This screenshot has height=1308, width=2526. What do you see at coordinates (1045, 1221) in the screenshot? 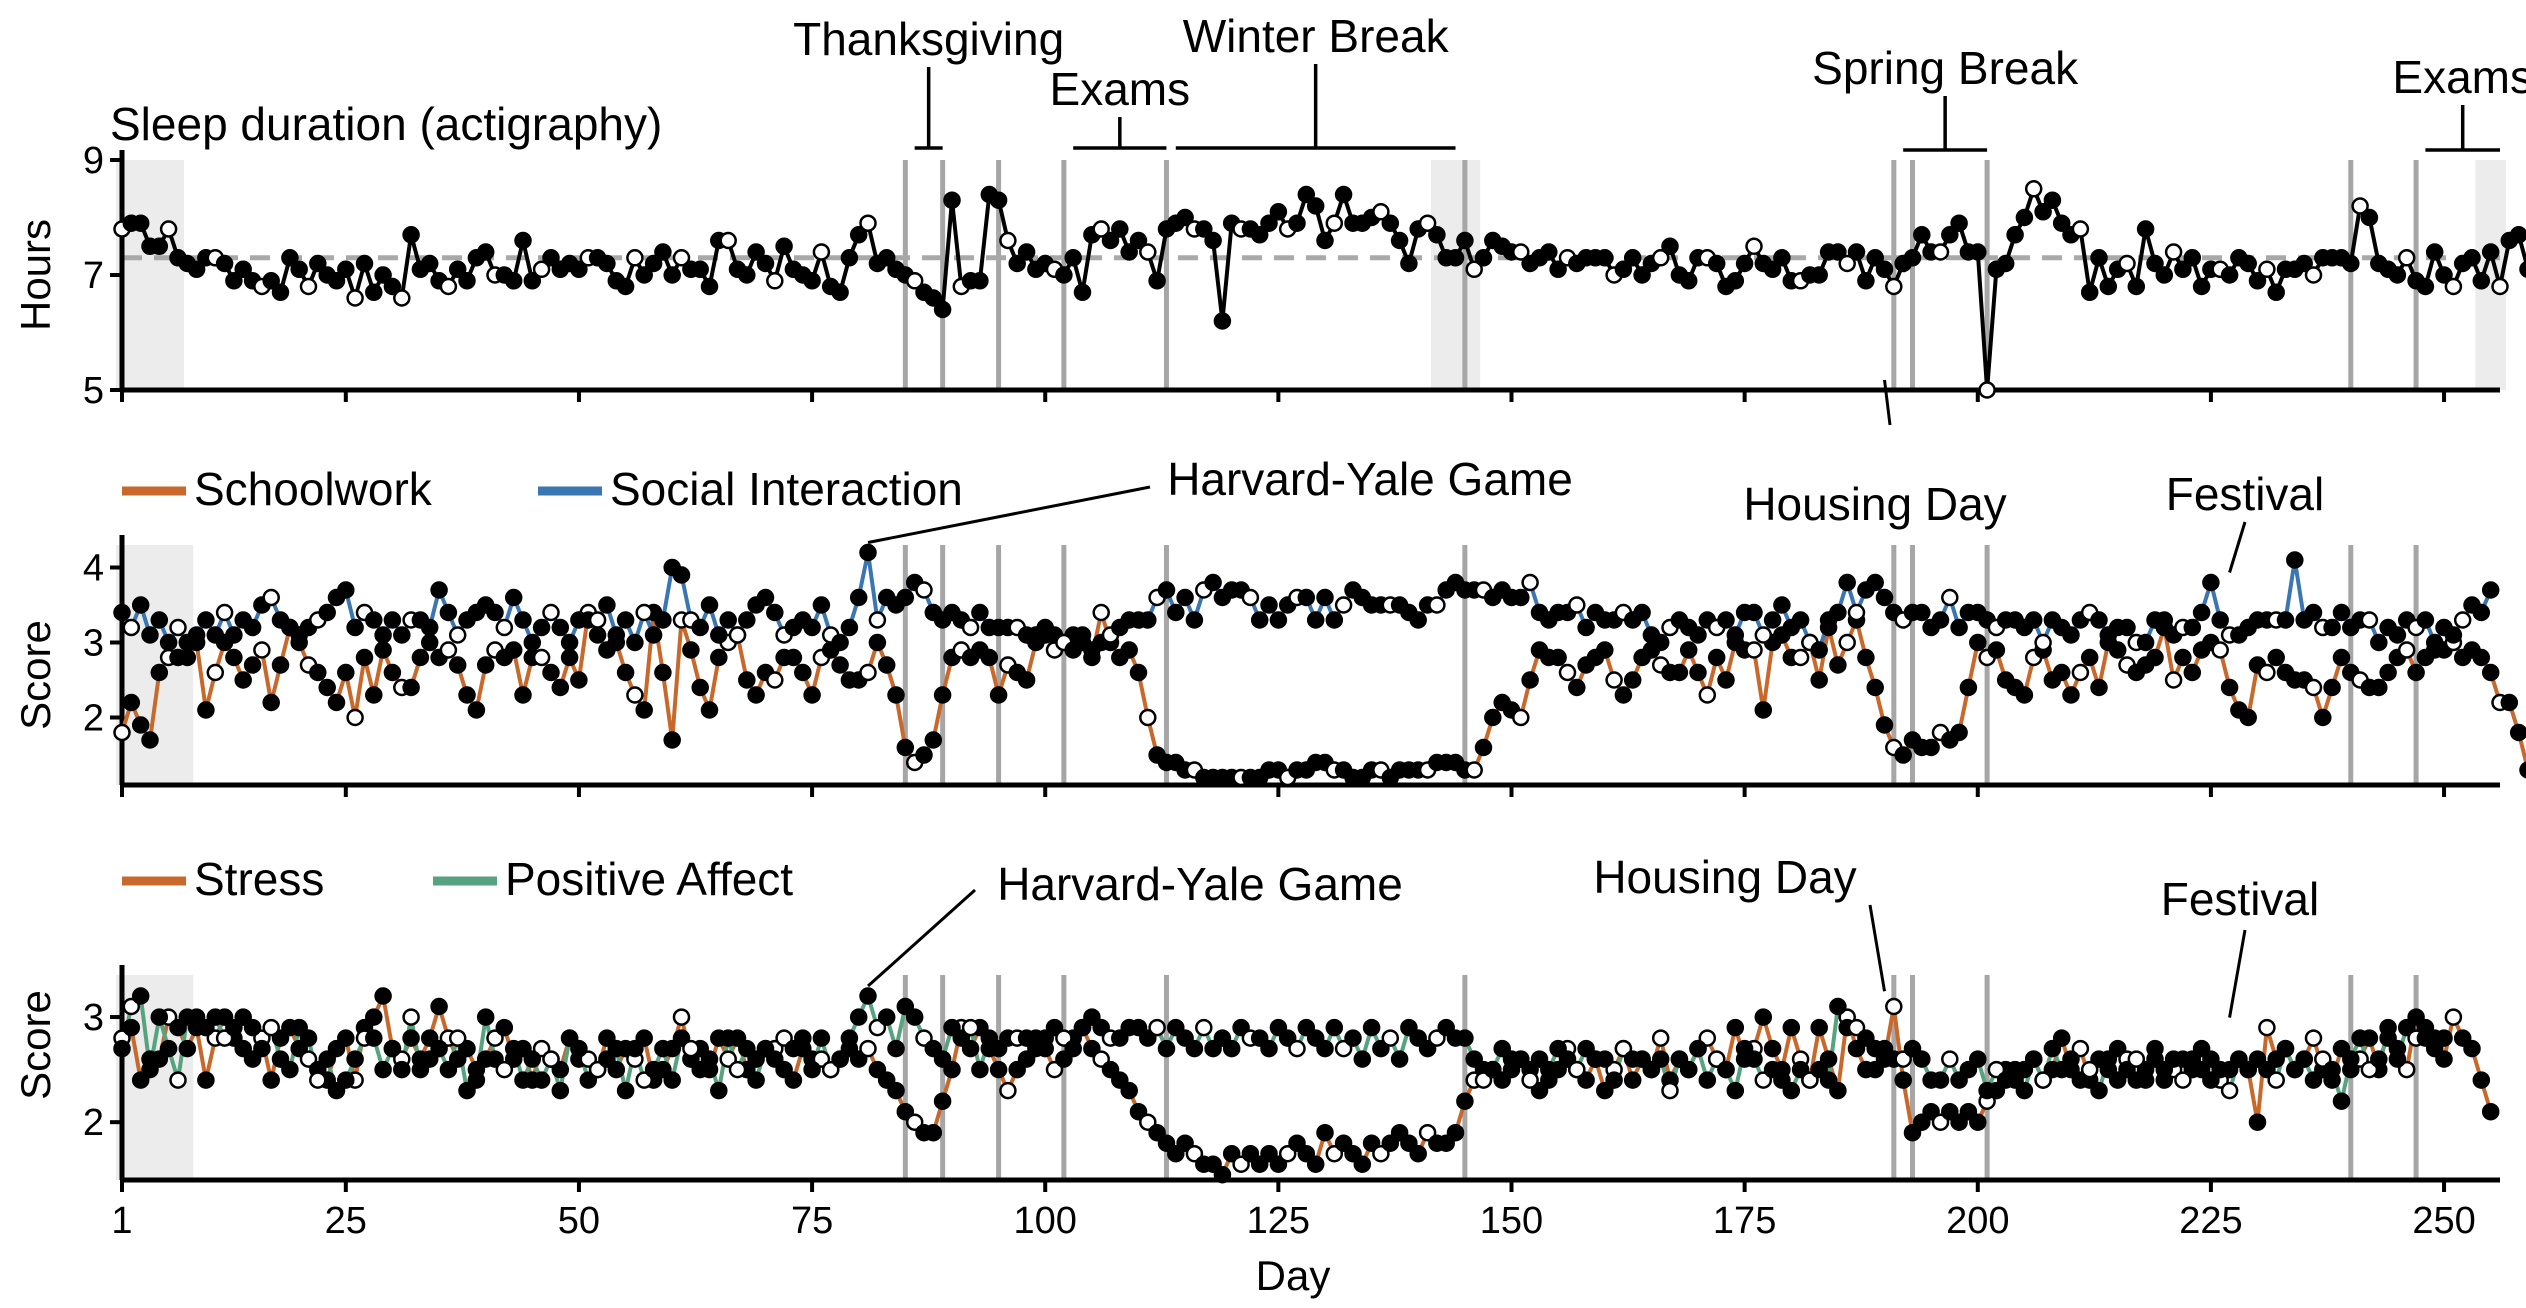
I see `x-tick-label-4: 100` at bounding box center [1045, 1221].